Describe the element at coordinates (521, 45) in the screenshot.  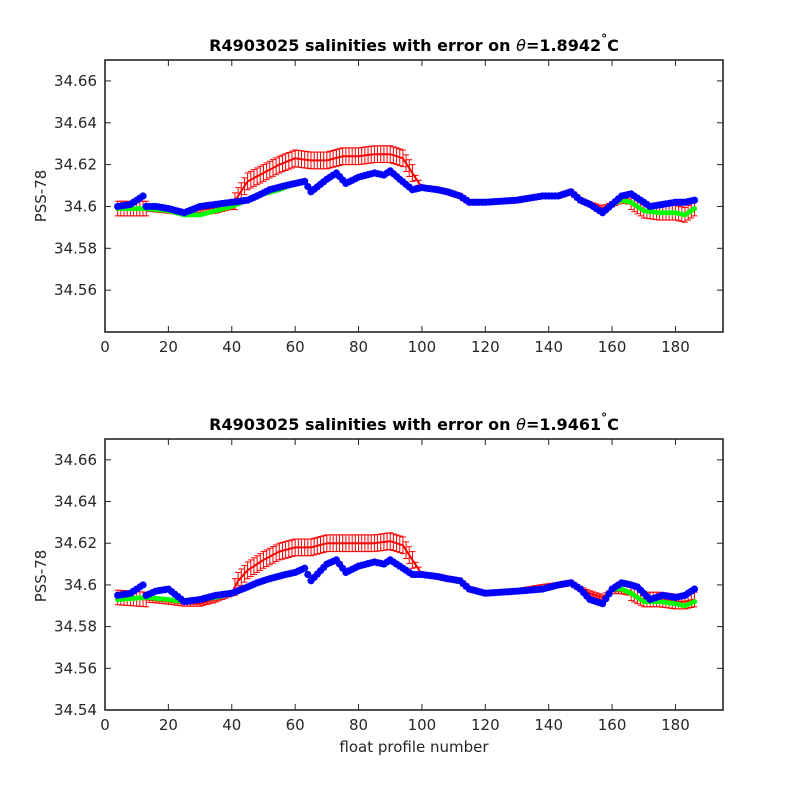
I see `top-title-theta: θ` at that location.